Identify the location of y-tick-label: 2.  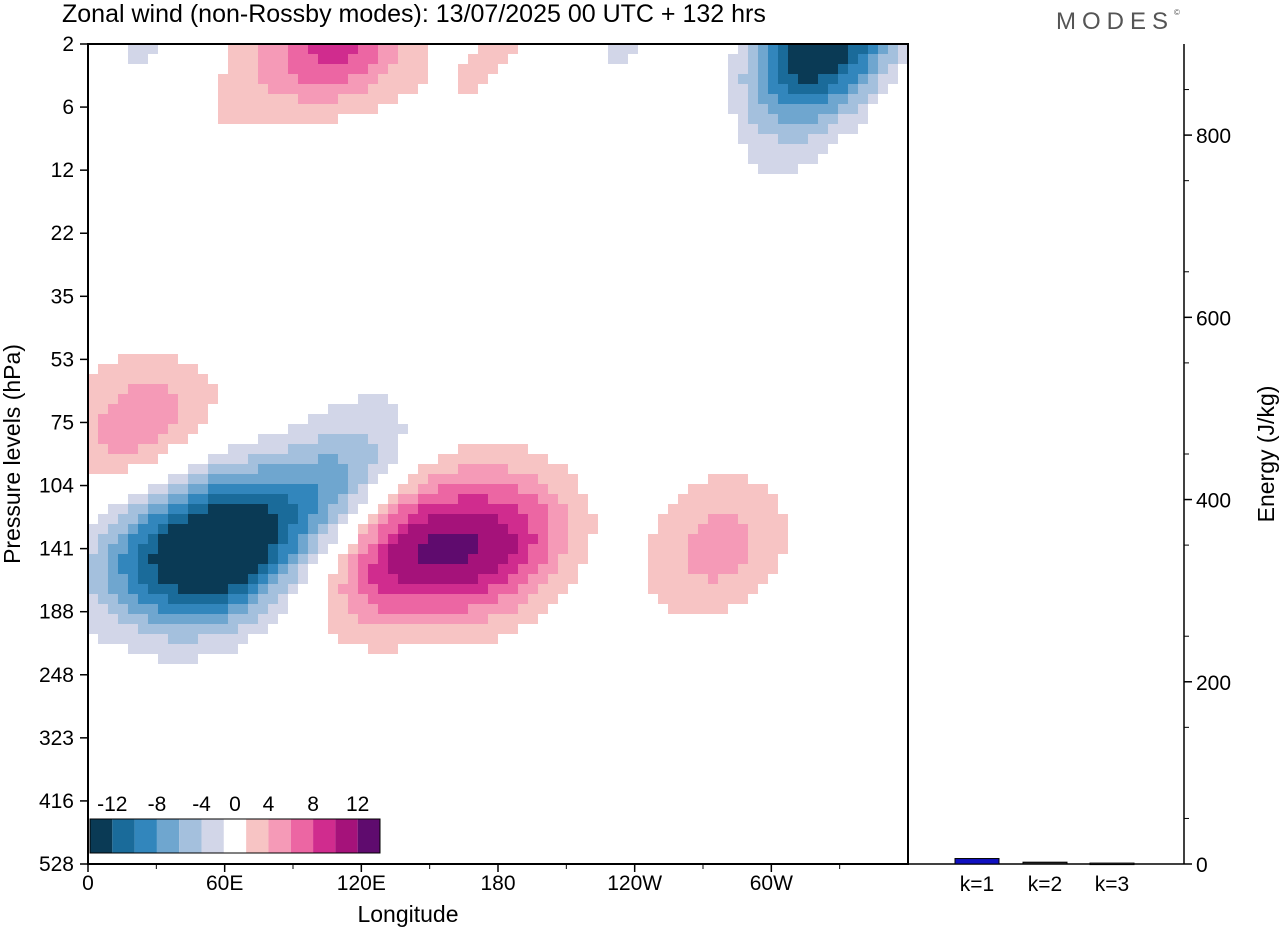
(68, 44).